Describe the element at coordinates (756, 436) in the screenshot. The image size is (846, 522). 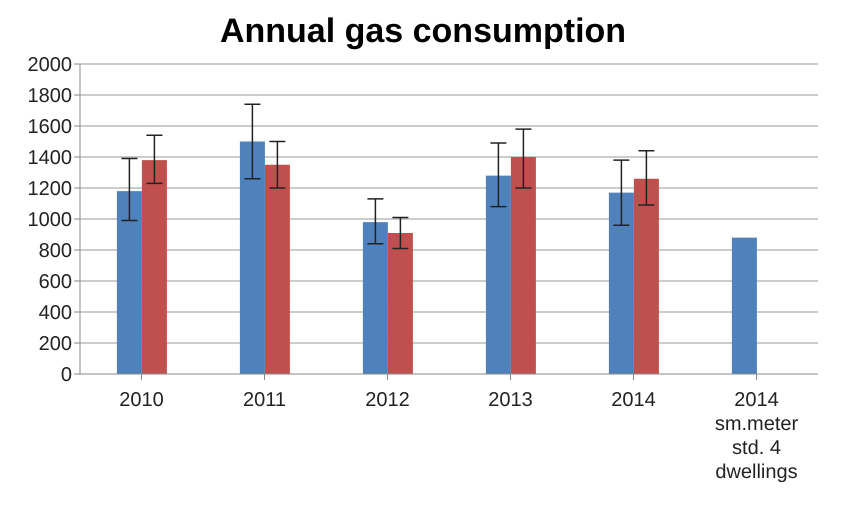
I see `x-tick-label: 2014 sm.meter std. 4 dwellings` at that location.